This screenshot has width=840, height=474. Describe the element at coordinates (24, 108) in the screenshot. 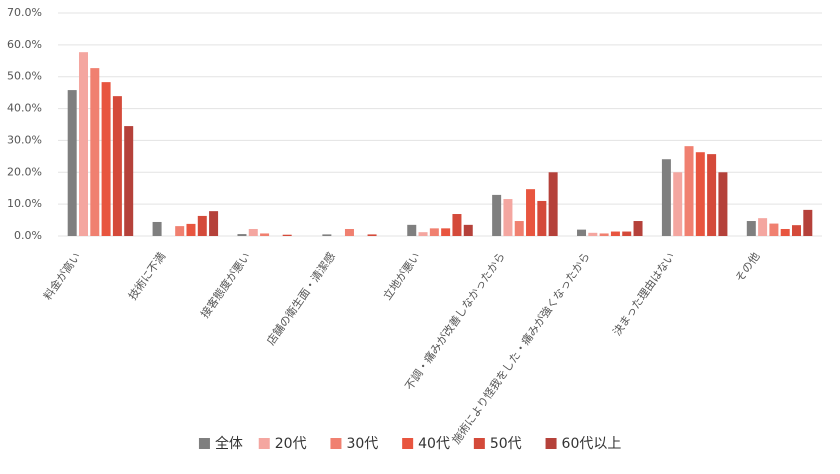

I see `y-tick-label: 40.0%` at that location.